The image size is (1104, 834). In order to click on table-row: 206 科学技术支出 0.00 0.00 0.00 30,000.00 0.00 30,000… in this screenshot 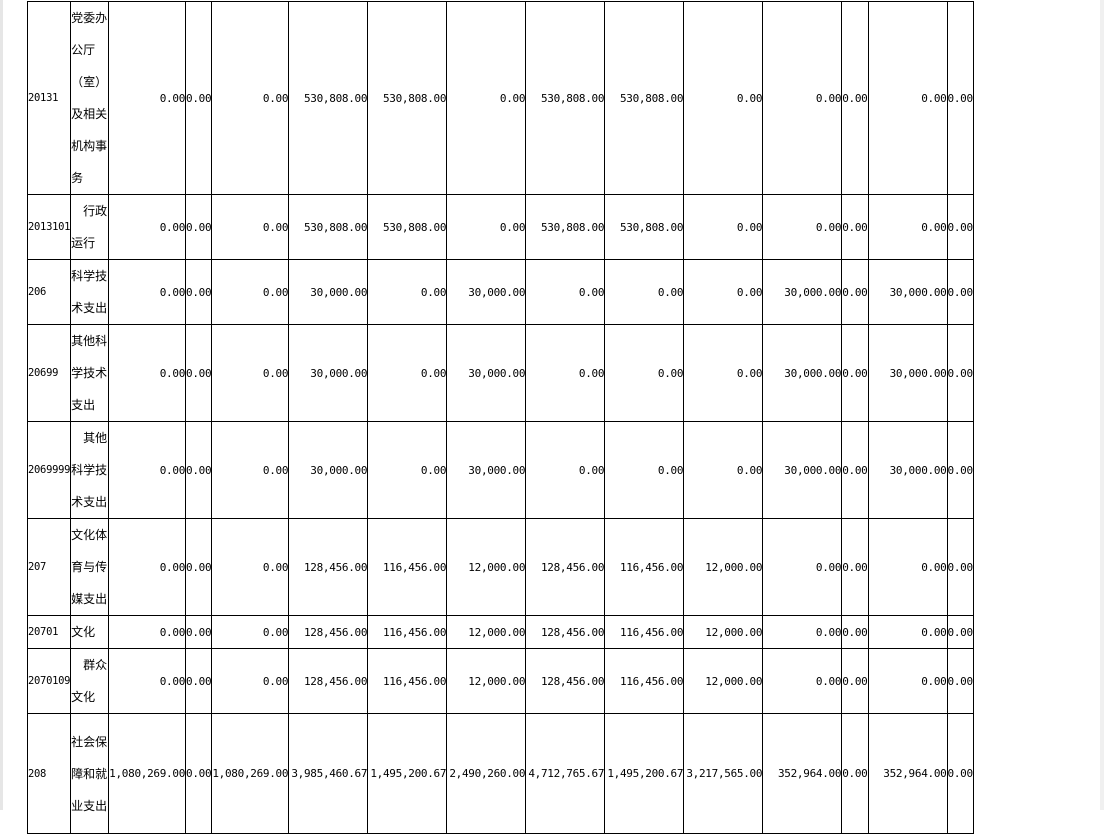, I will do `click(500, 292)`.